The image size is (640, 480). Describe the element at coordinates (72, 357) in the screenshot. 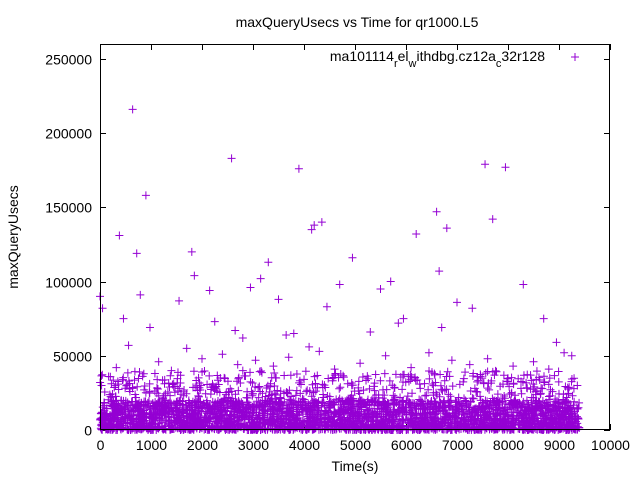

I see `y-tick-label: 50000` at that location.